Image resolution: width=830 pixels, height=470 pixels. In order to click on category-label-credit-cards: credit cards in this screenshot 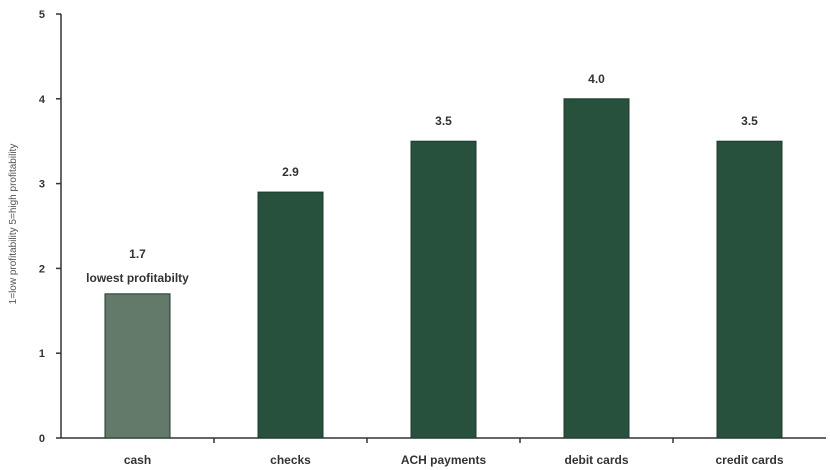, I will do `click(749, 460)`.